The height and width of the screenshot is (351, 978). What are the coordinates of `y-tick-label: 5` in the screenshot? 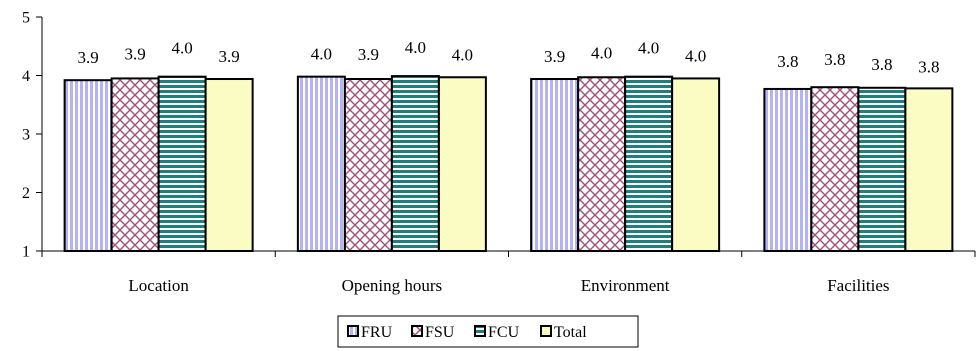 It's located at (26, 18).